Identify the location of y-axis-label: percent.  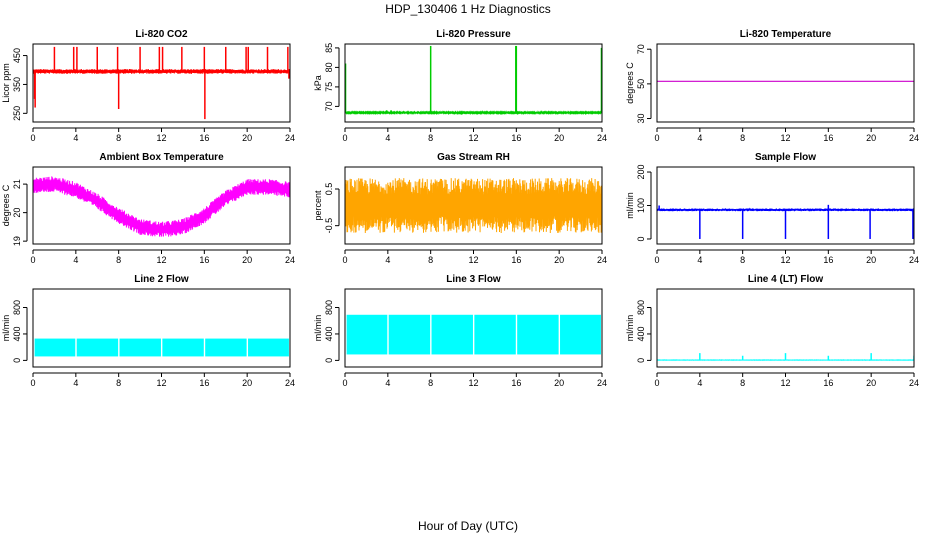
(318, 205).